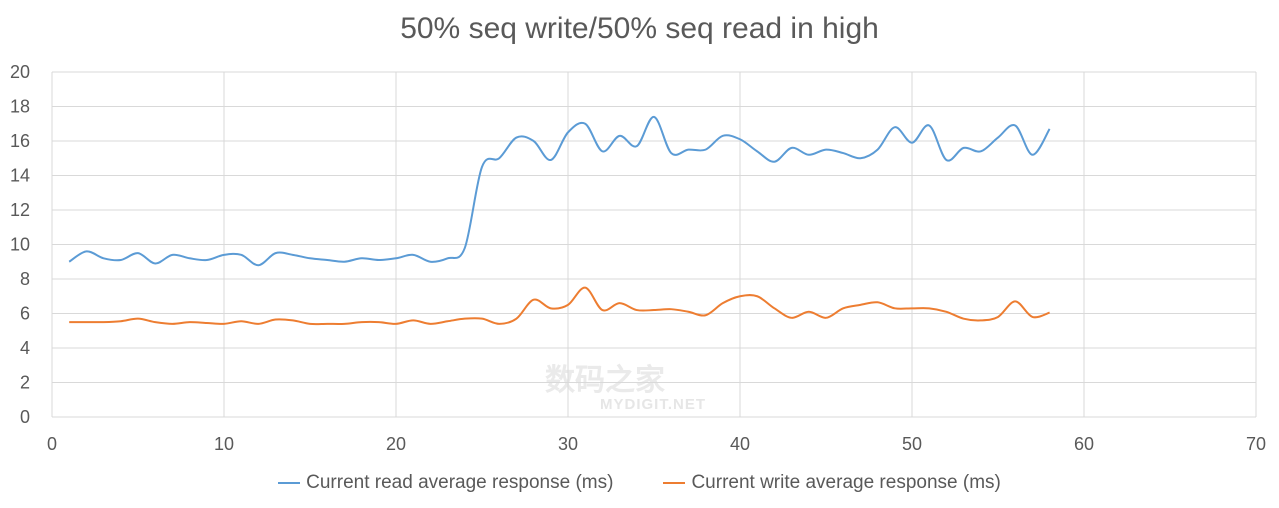  I want to click on x-tick-label: 10, so click(224, 444).